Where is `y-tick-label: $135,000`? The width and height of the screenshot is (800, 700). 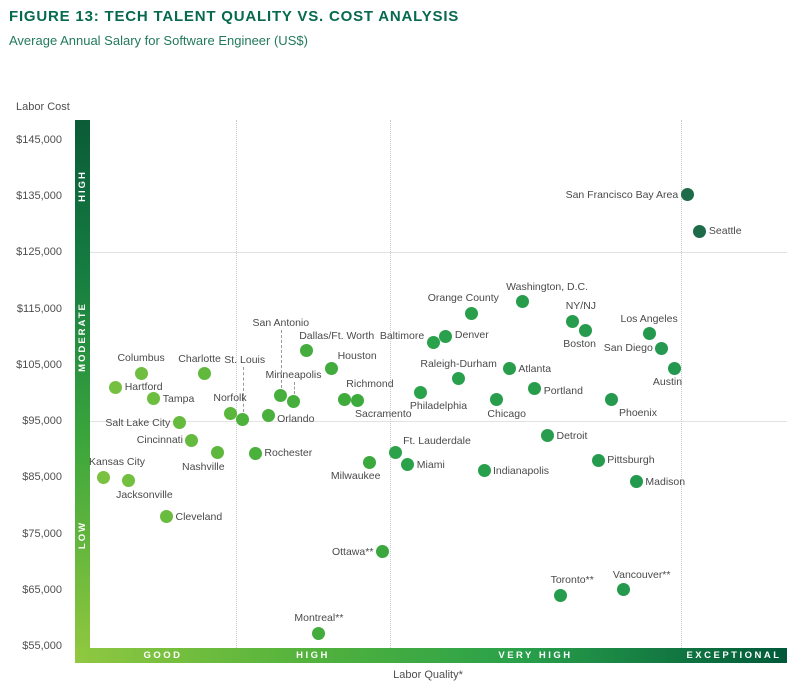 y-tick-label: $135,000 is located at coordinates (39, 196).